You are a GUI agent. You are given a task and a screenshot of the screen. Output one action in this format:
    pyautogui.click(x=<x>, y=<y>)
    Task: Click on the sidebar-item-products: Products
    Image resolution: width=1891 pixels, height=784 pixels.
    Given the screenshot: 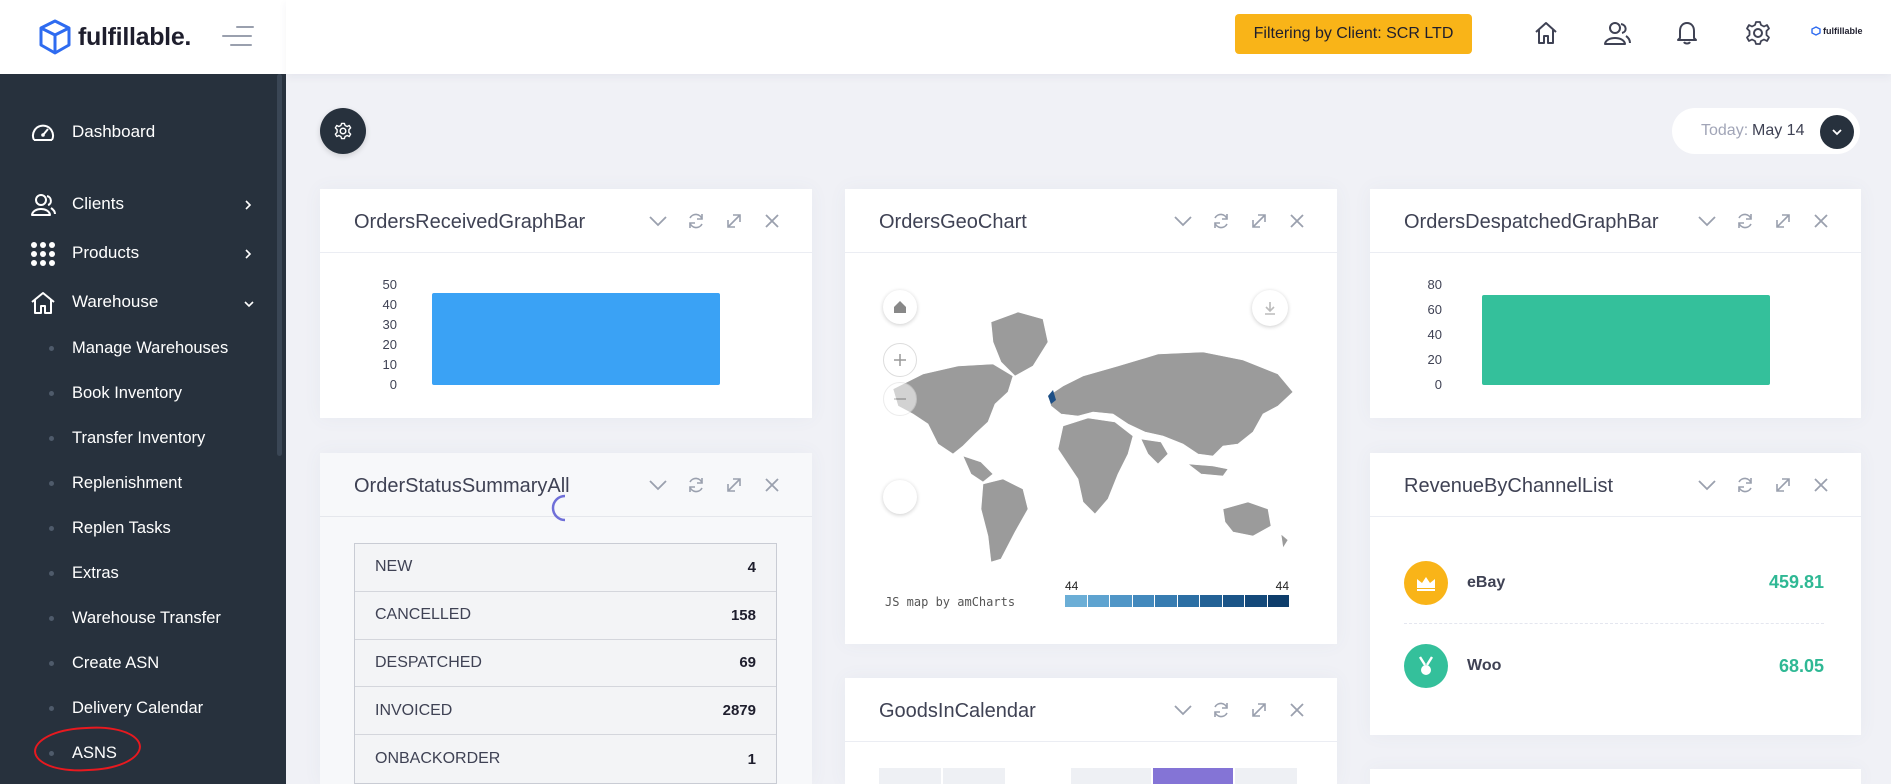 What is the action you would take?
    pyautogui.click(x=135, y=253)
    